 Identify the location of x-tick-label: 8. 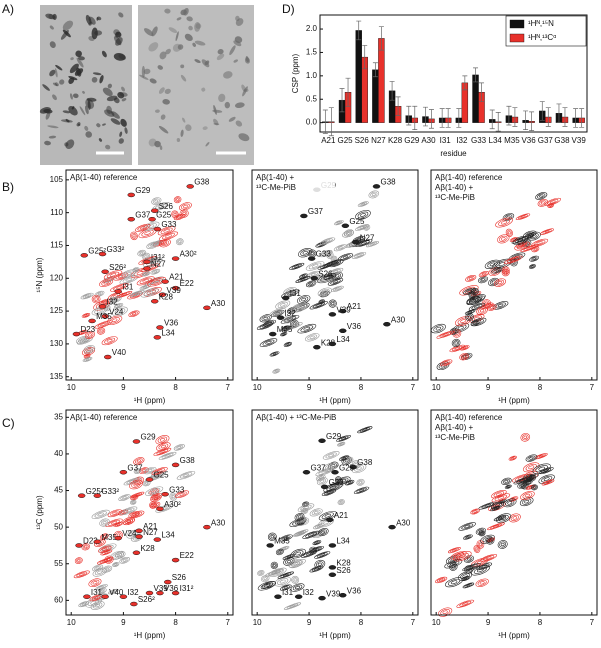
(361, 387).